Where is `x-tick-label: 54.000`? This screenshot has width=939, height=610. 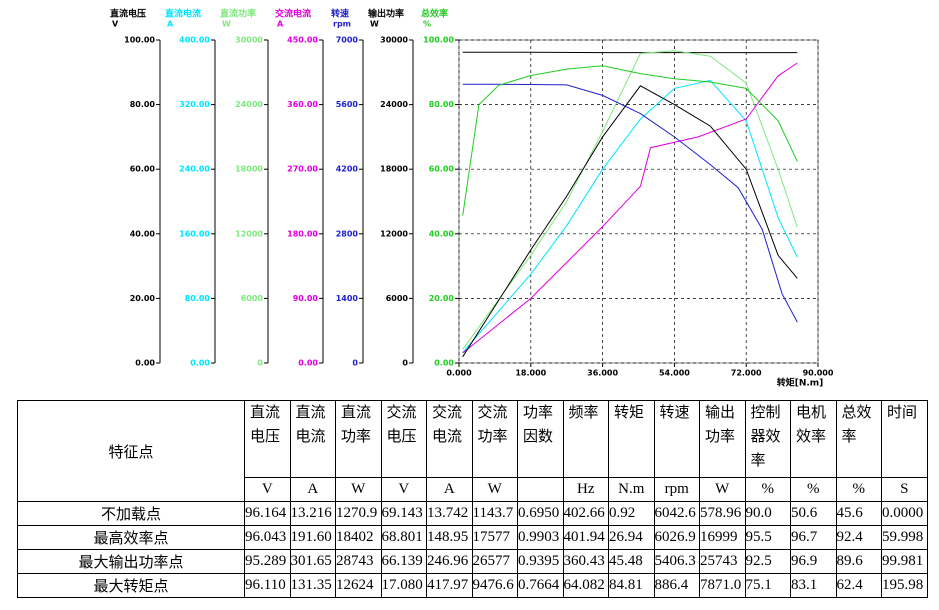 x-tick-label: 54.000 is located at coordinates (674, 373).